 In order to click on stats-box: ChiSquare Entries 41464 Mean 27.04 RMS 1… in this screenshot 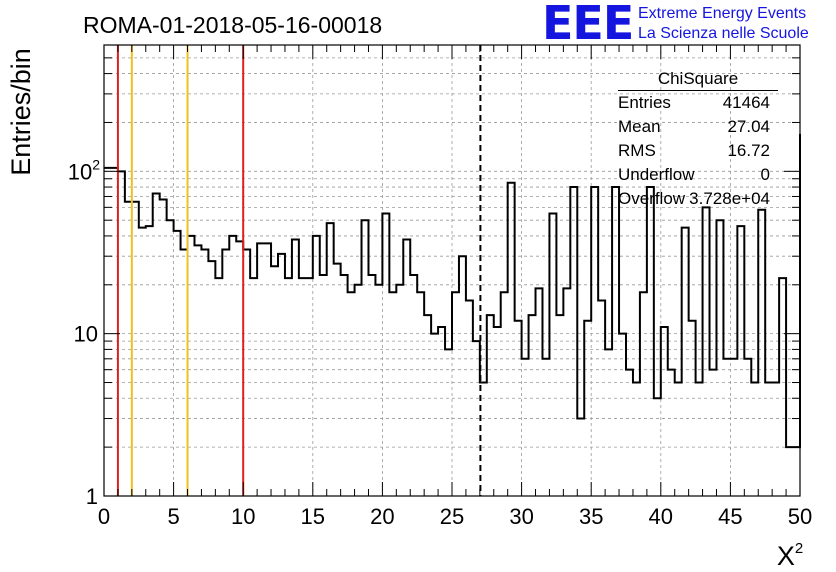, I will do `click(694, 139)`.